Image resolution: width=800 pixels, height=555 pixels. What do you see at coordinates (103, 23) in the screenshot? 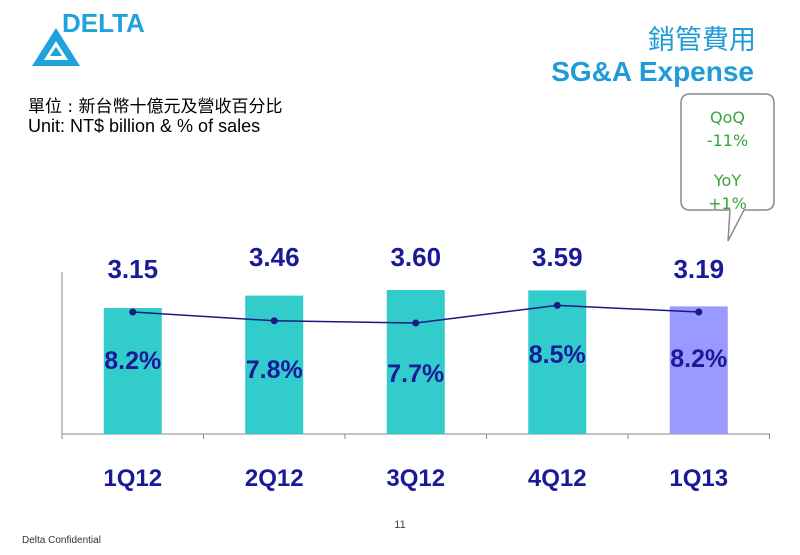
I see `logo-text: DELTA` at bounding box center [103, 23].